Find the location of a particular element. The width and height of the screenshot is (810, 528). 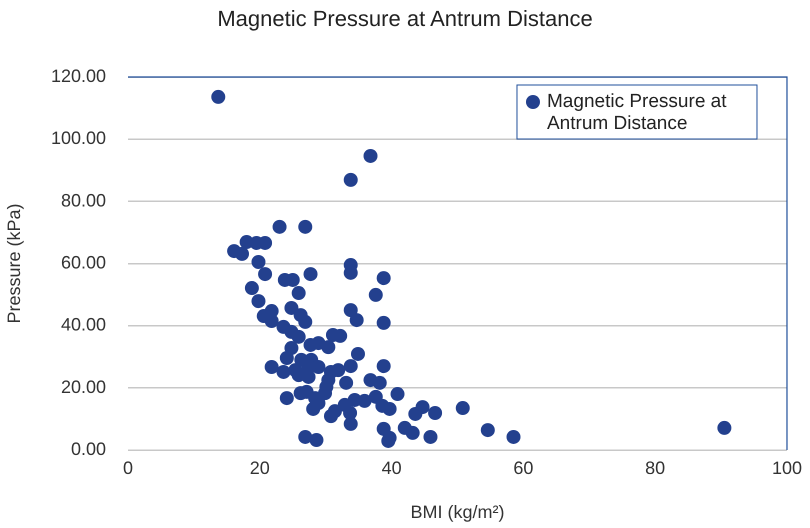

y-tick-label: 100.00 is located at coordinates (78, 138).